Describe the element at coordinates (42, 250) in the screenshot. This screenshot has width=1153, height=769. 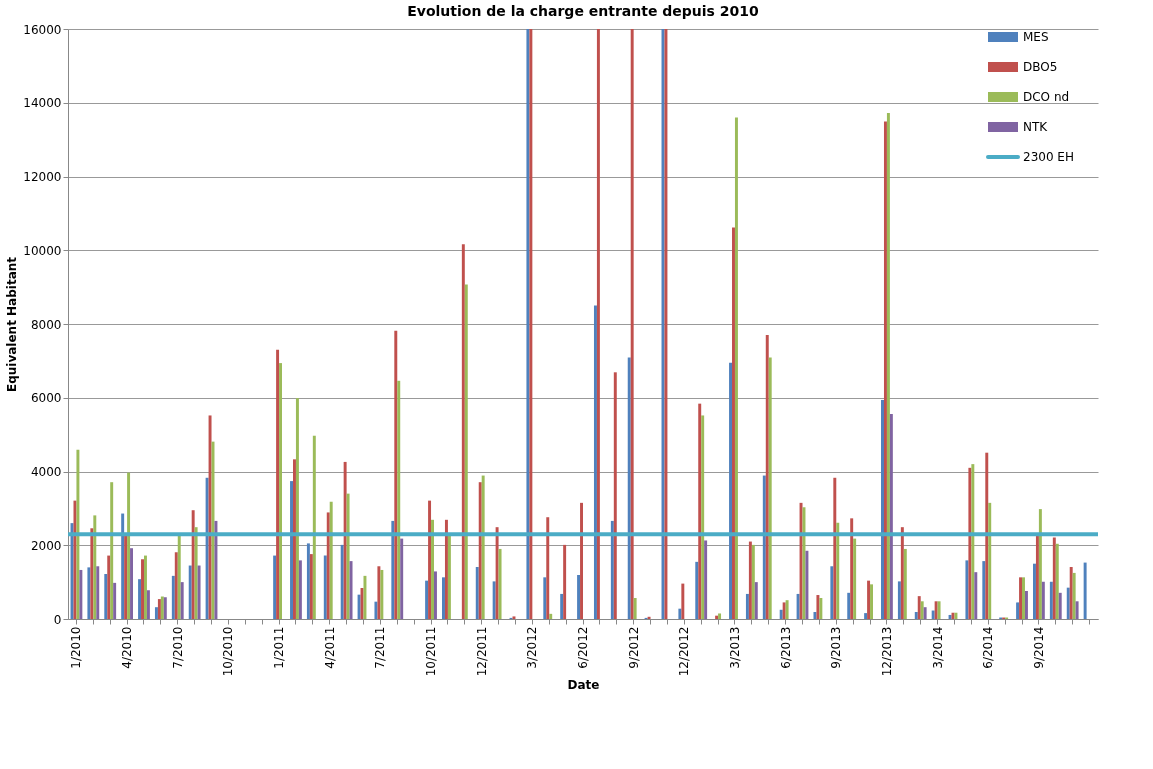
I see `y-tick-label: 10000` at that location.